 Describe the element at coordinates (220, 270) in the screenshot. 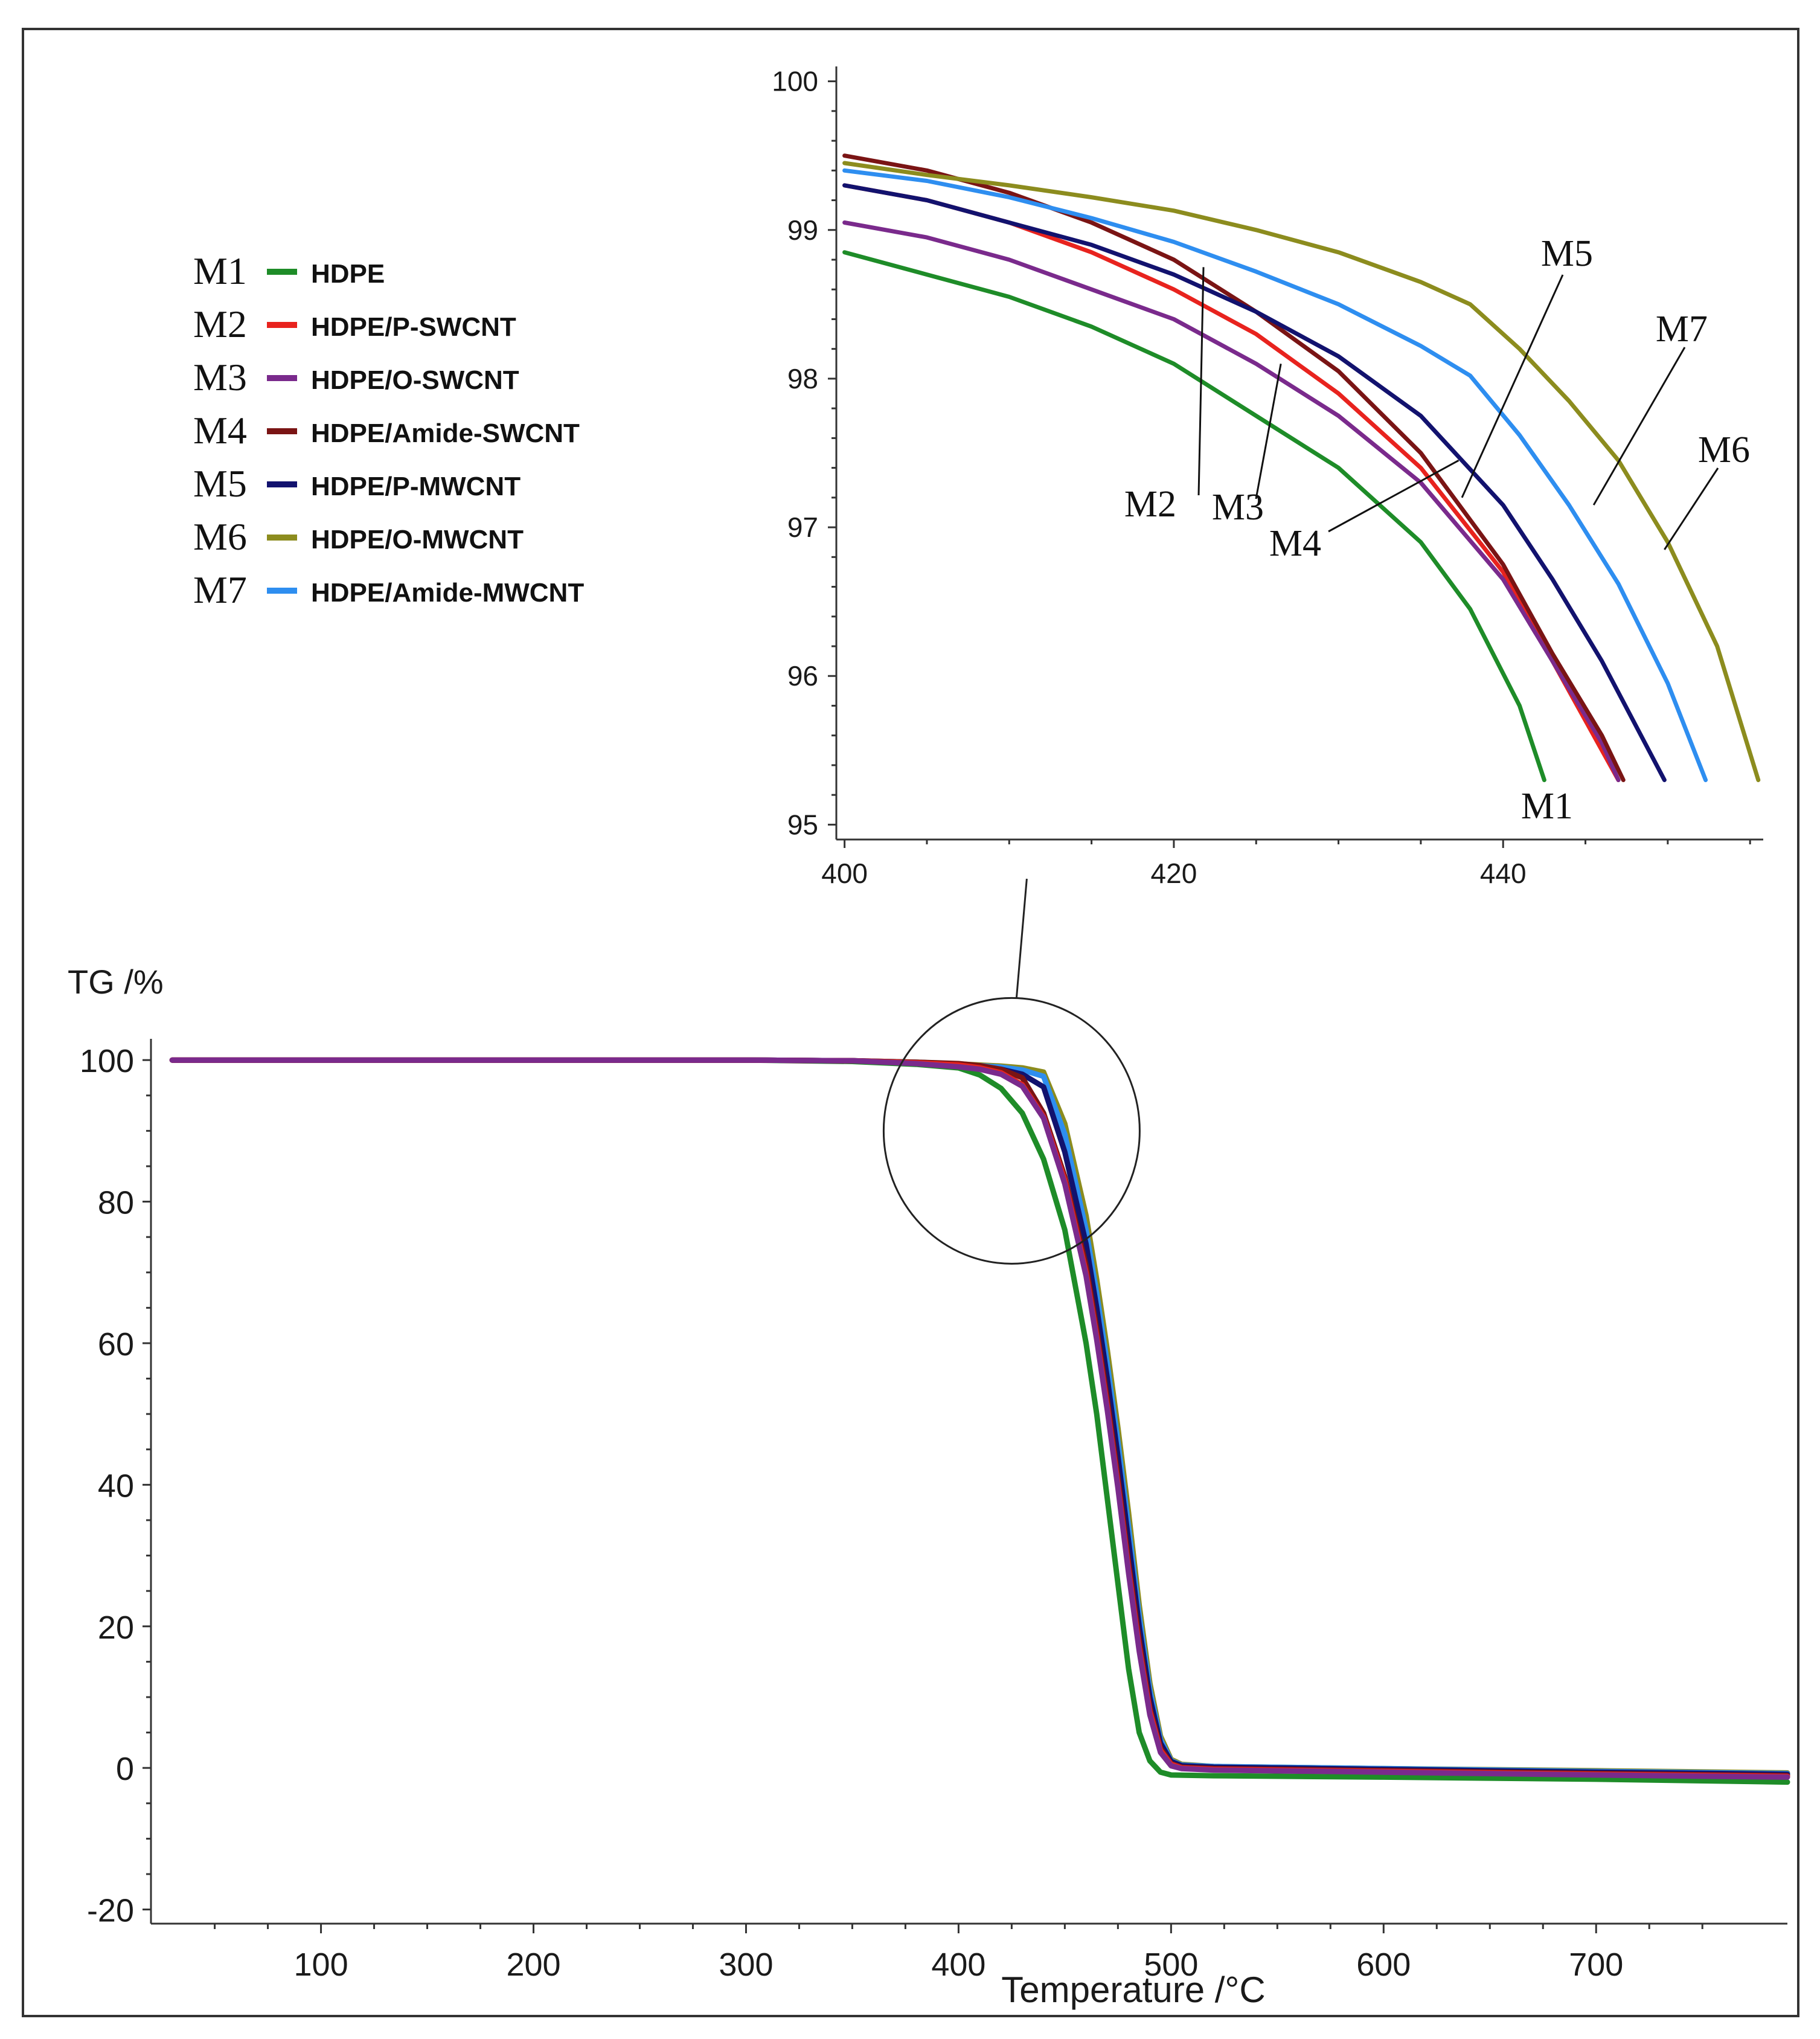

I see `legend-key-m1: M1` at that location.